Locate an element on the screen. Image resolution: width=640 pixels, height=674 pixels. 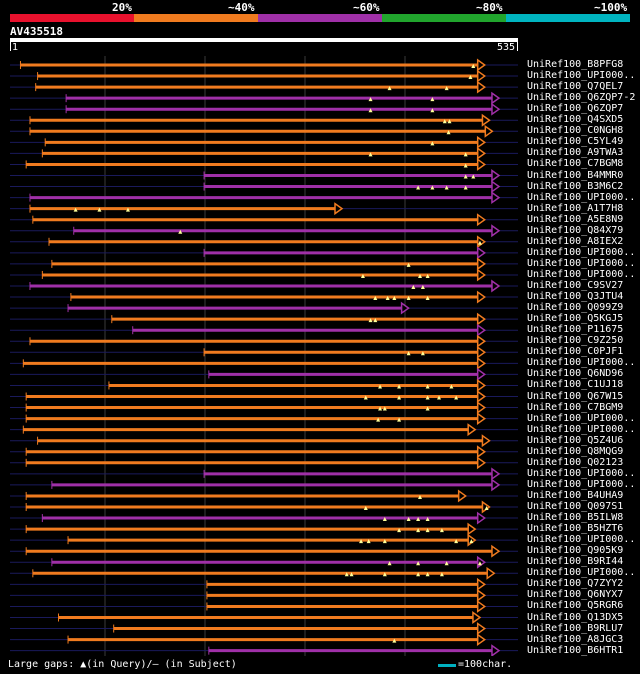
hit-label: UniRef100_Q5RGR6 is located at coordinates (575, 606).